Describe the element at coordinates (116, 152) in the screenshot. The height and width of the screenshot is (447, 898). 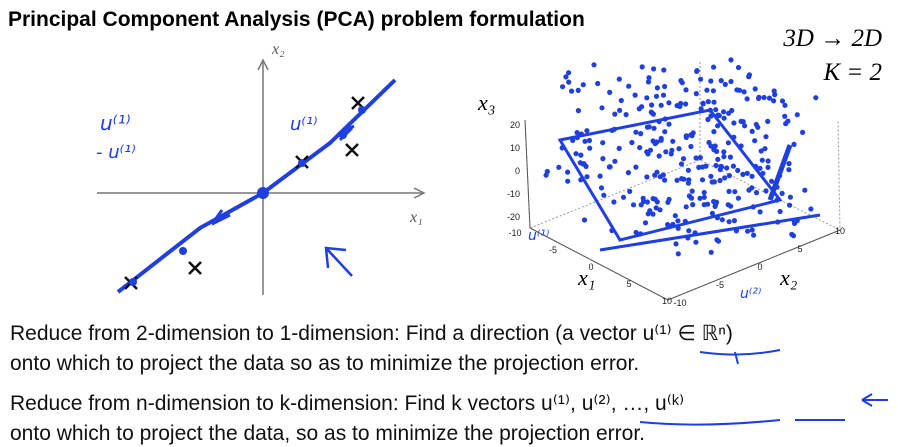
I see `annotation: - u⁽¹⁾` at that location.